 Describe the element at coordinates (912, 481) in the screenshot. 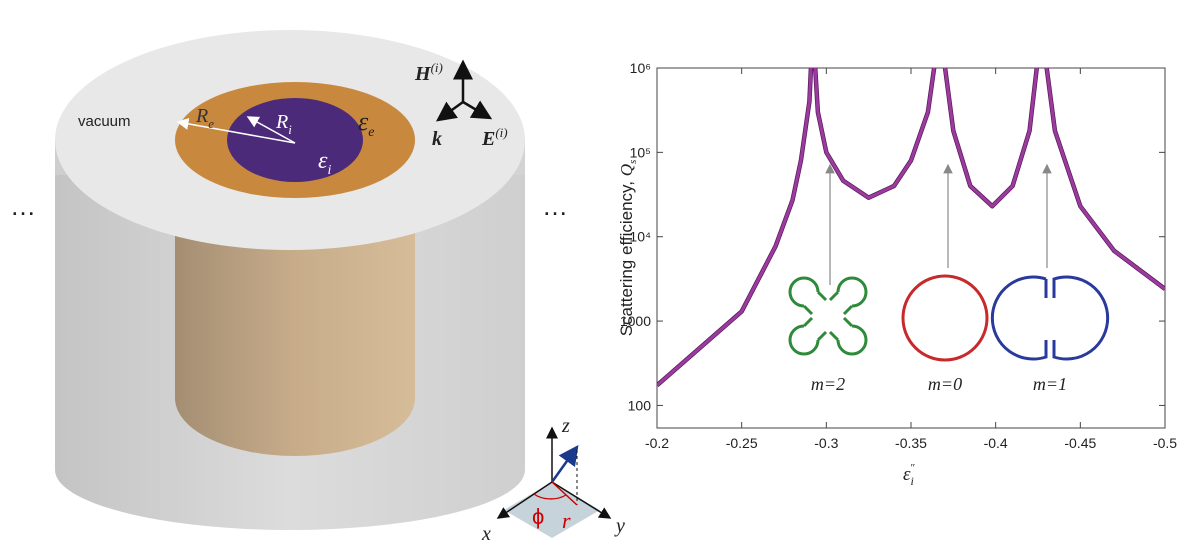

I see `x-label-sub: i` at that location.